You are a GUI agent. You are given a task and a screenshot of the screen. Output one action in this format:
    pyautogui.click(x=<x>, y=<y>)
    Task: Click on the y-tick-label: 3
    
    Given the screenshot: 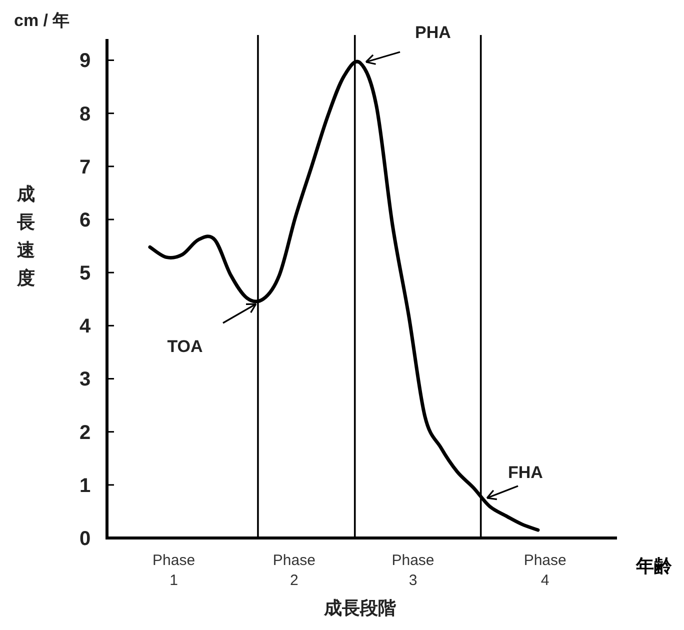 What is the action you would take?
    pyautogui.click(x=85, y=379)
    